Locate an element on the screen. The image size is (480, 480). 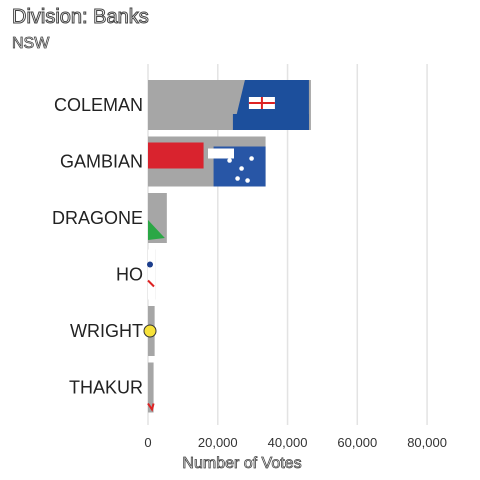
bar-thakur is located at coordinates (151, 387).